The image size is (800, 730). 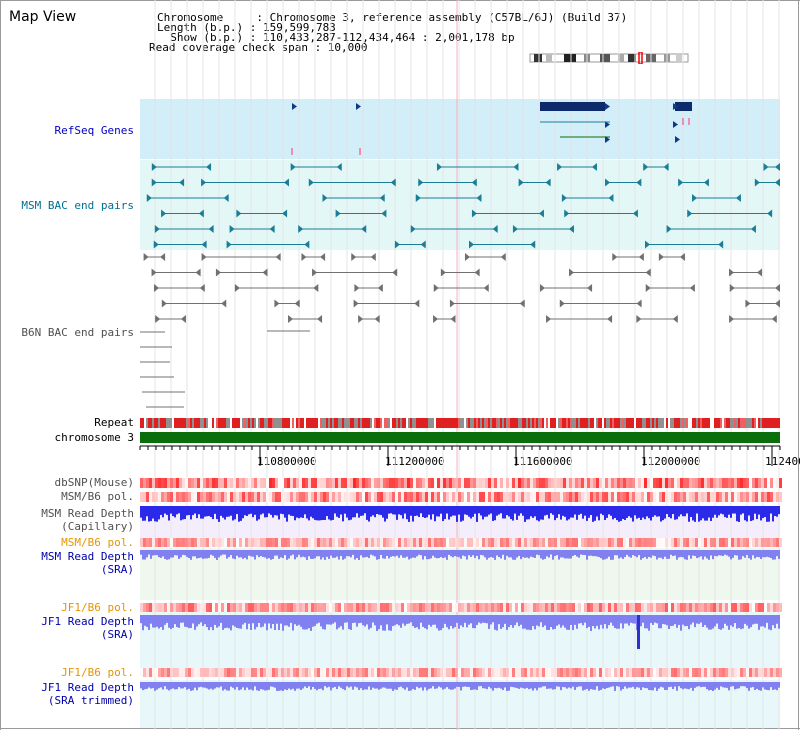 I want to click on track-label-refseq: RefSeq Genes, so click(x=94, y=130).